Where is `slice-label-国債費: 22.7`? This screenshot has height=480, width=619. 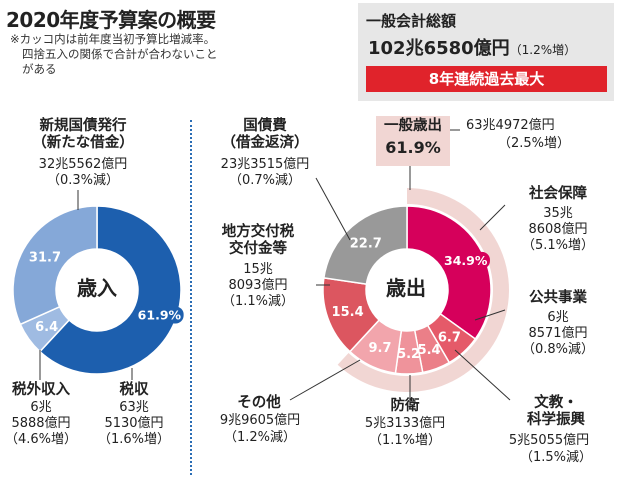
slice-label-国債費: 22.7 is located at coordinates (366, 243).